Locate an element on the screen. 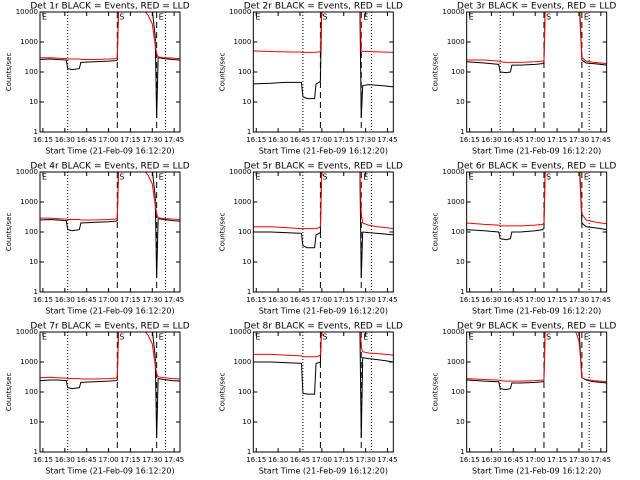  panel-title: Det 2r BLACK = Events, RED = LLD is located at coordinates (323, 7).